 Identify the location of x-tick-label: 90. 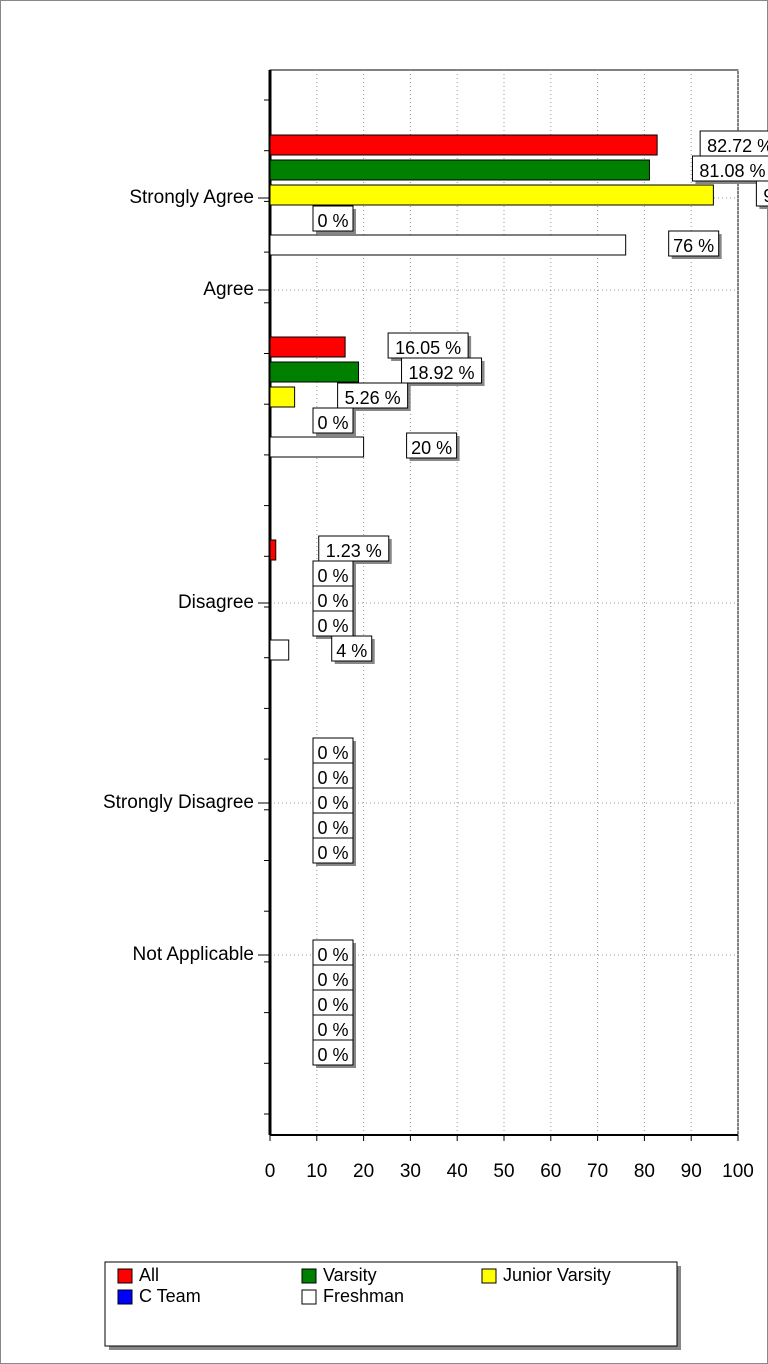
(691, 1171).